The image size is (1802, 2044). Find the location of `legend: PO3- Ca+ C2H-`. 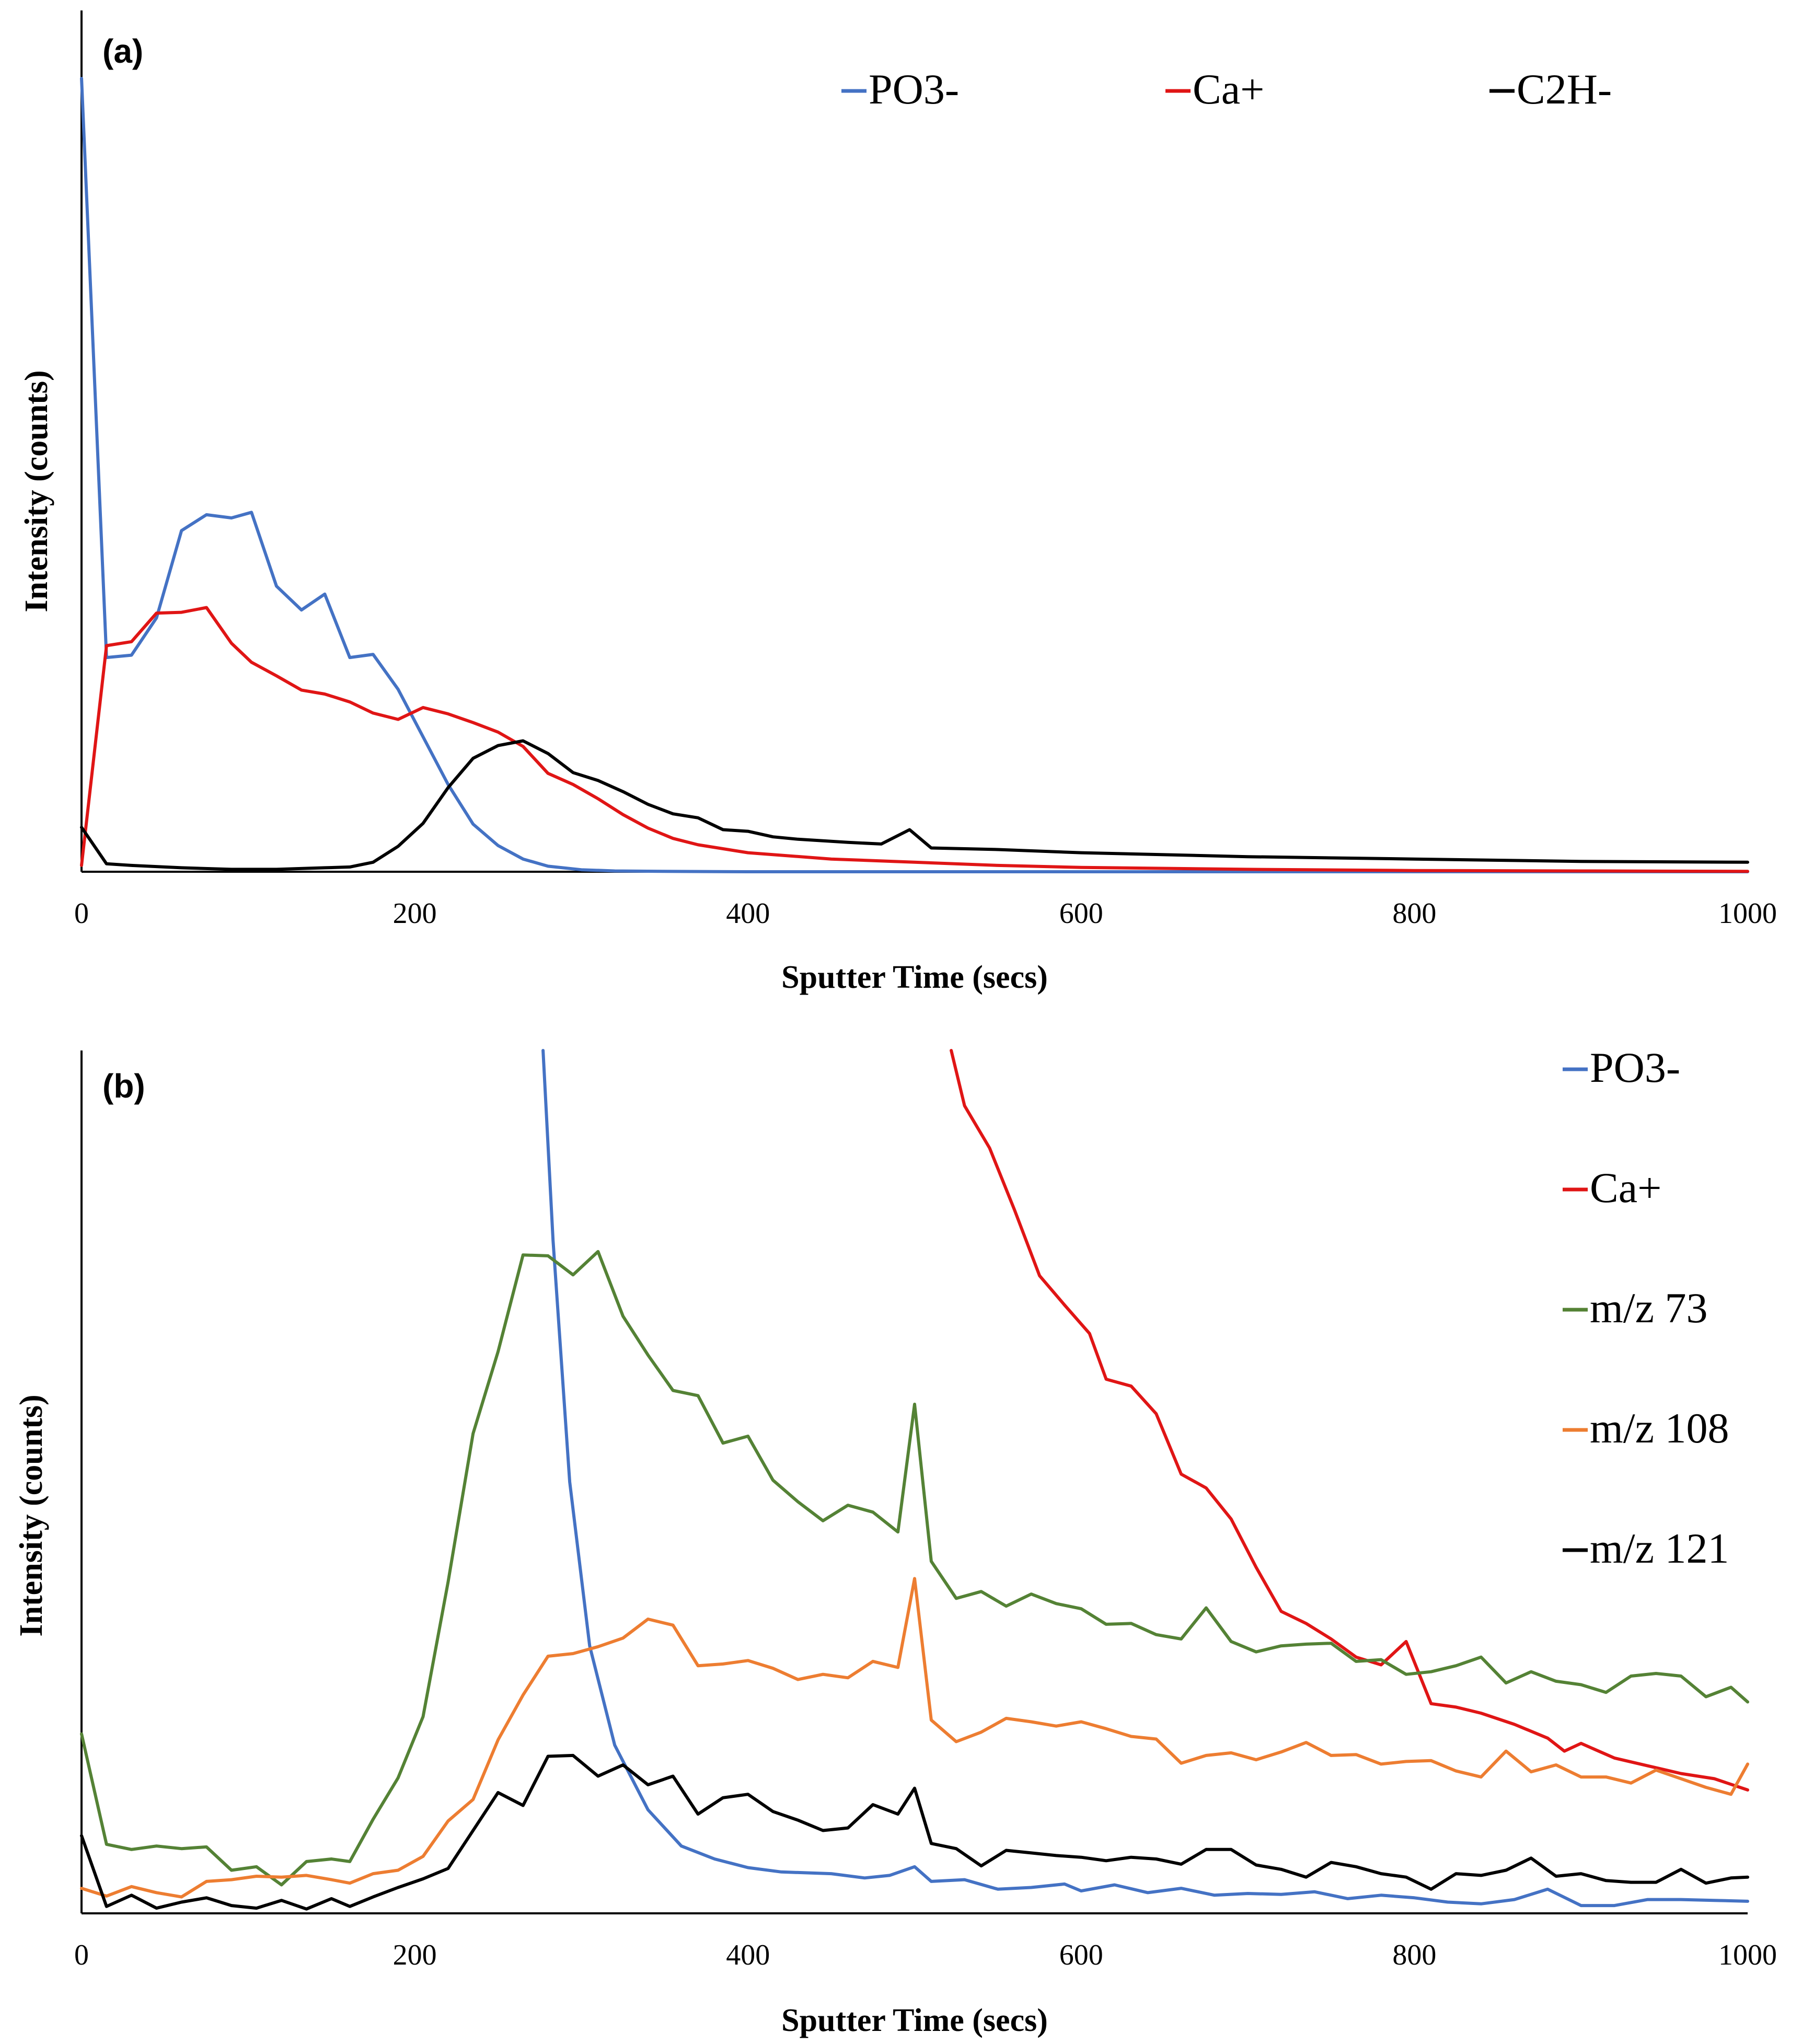

legend: PO3- Ca+ C2H- is located at coordinates (1226, 89).